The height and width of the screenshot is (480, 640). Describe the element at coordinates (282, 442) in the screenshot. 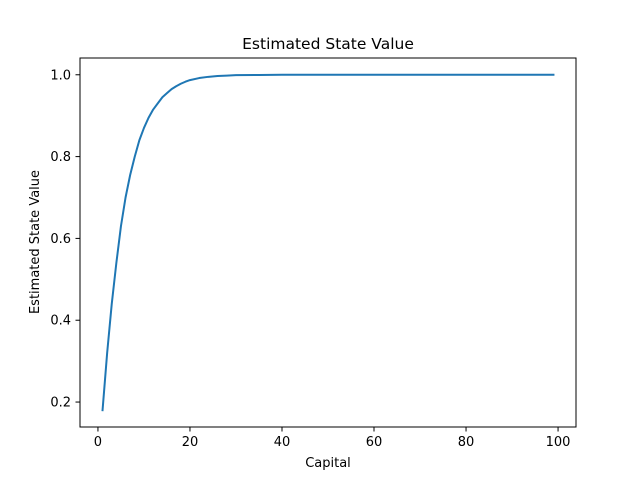

I see `x-tick-label: 40` at that location.